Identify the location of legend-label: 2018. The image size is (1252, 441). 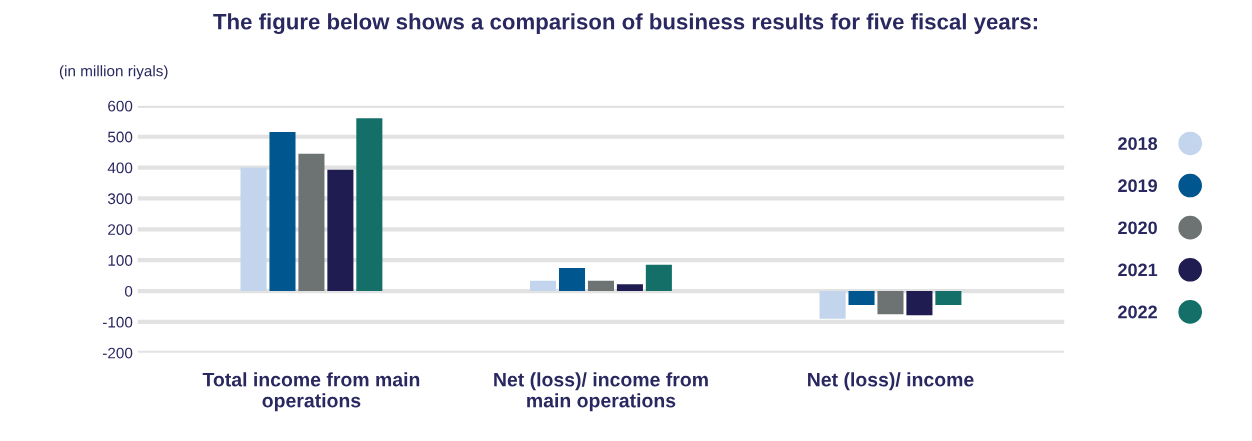
(1138, 143).